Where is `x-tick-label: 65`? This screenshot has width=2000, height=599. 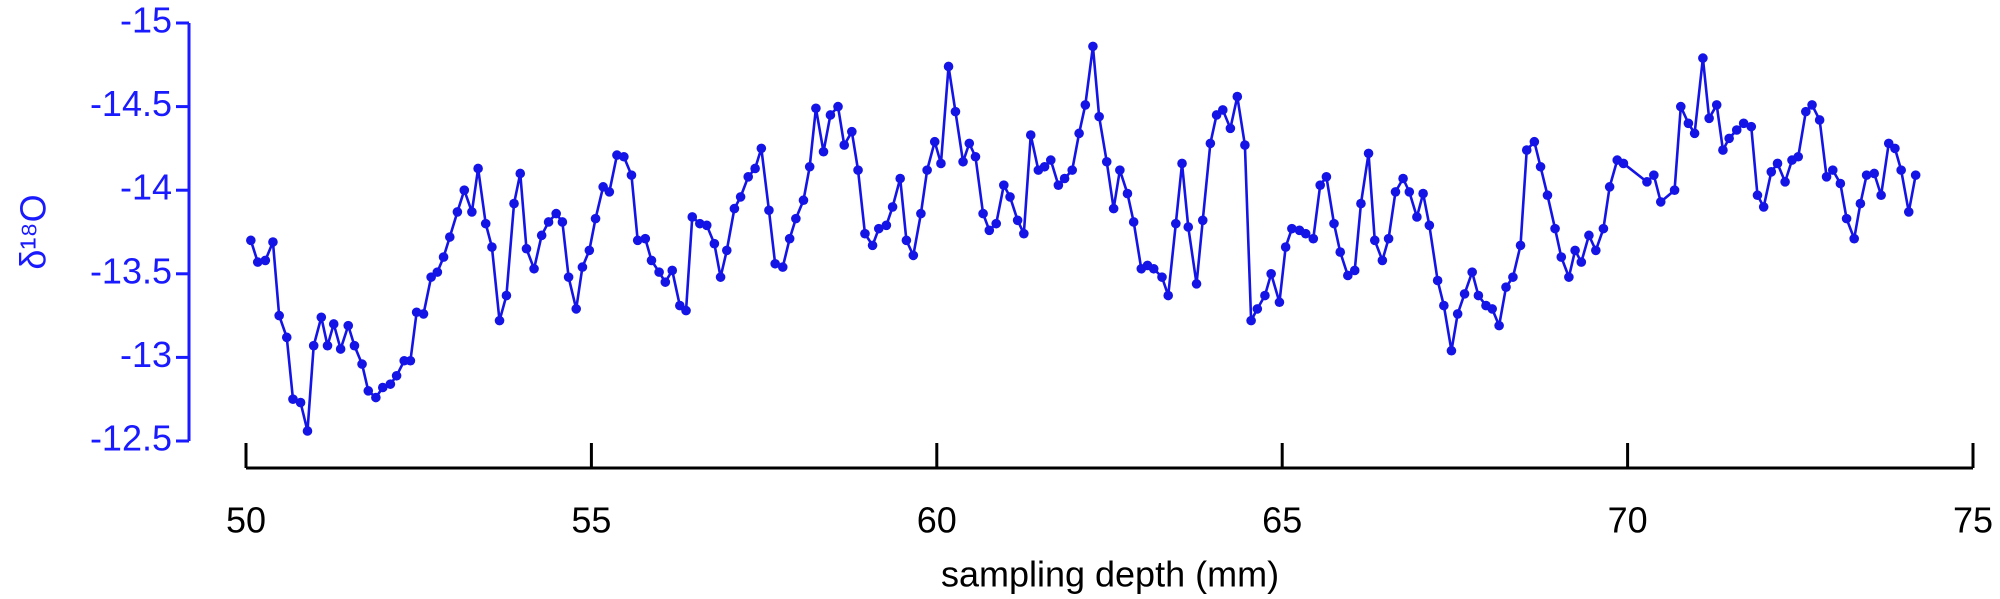
x-tick-label: 65 is located at coordinates (1282, 520).